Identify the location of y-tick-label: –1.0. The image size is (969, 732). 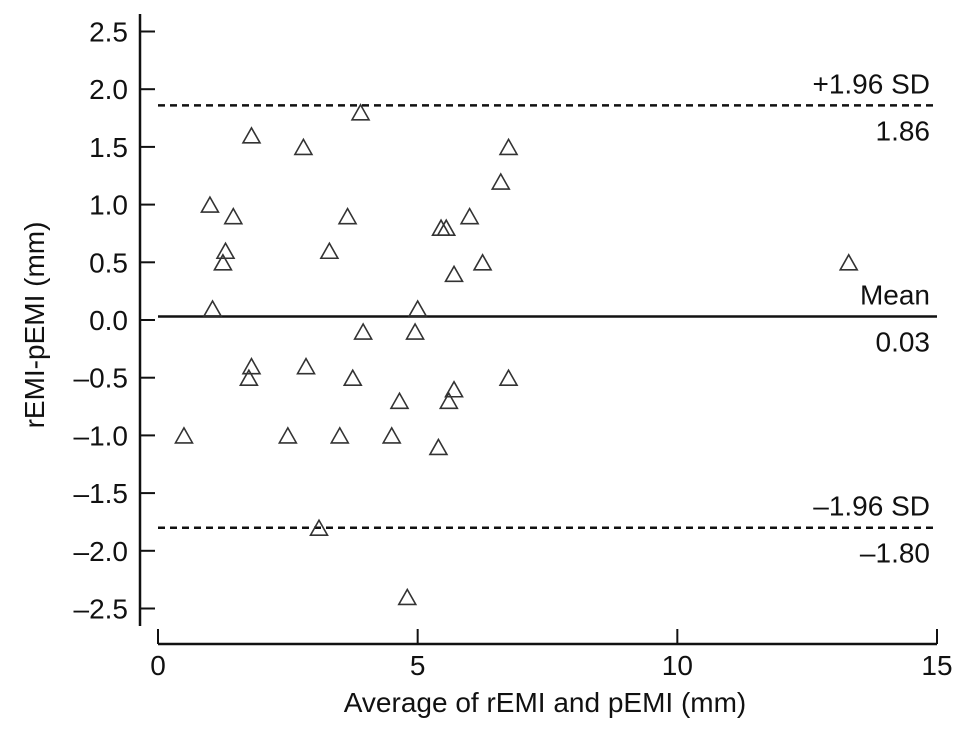
(101, 435).